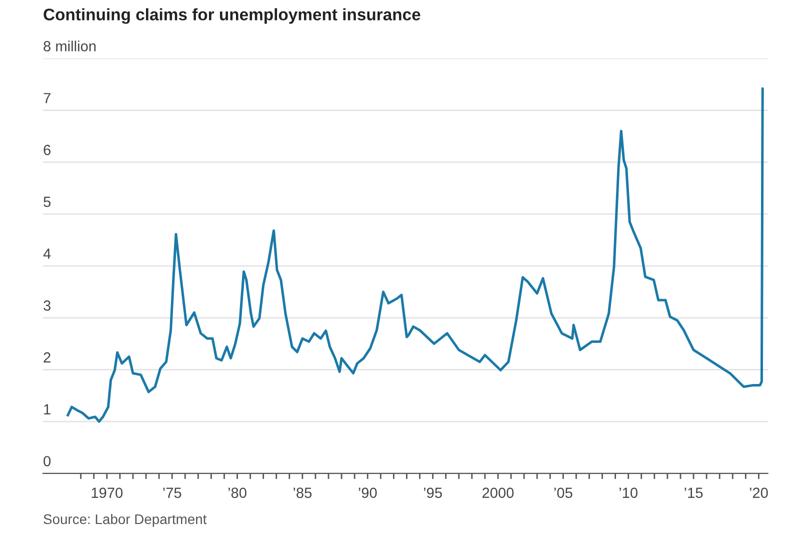 The width and height of the screenshot is (804, 546). Describe the element at coordinates (125, 520) in the screenshot. I see `source-note: Source: Labor Department` at that location.